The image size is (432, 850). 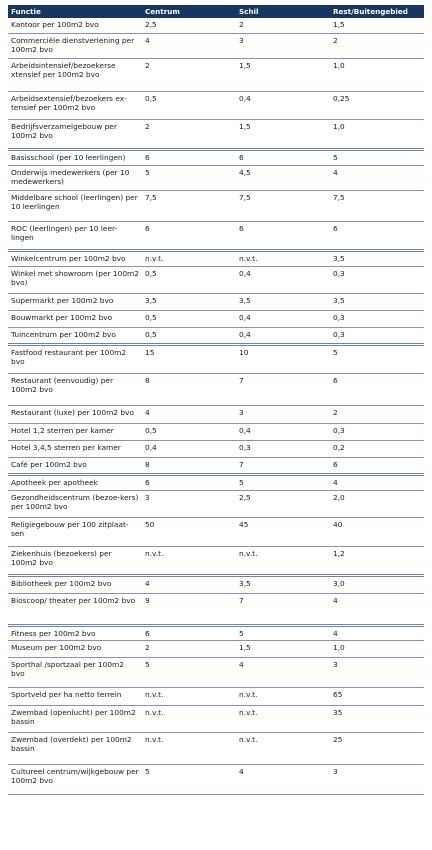 I want to click on cell-centrum: 2,5, so click(x=189, y=26).